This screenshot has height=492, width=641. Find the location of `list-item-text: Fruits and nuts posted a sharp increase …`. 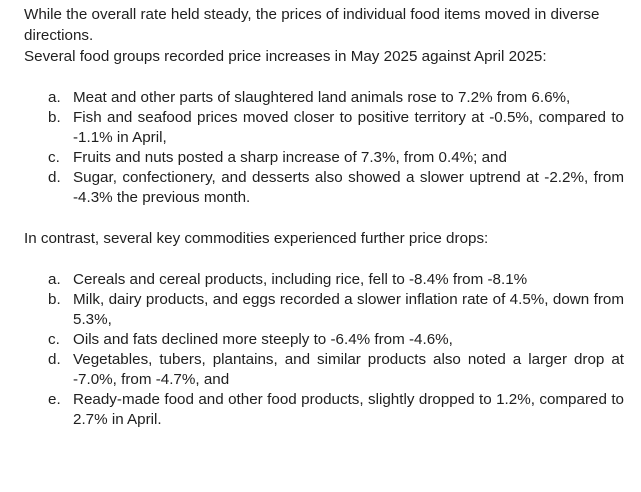

list-item-text: Fruits and nuts posted a sharp increase … is located at coordinates (290, 157).